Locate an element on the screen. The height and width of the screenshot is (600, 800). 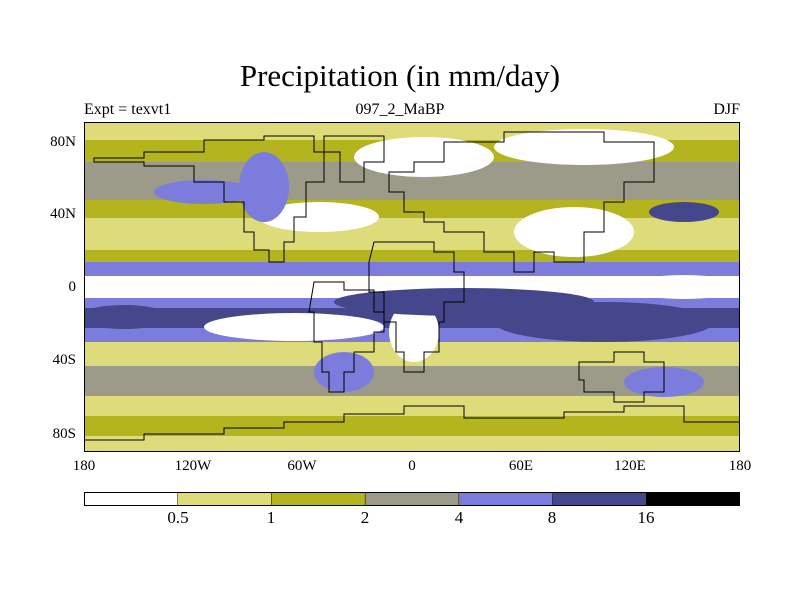
x-tick-label: 120W is located at coordinates (193, 466).